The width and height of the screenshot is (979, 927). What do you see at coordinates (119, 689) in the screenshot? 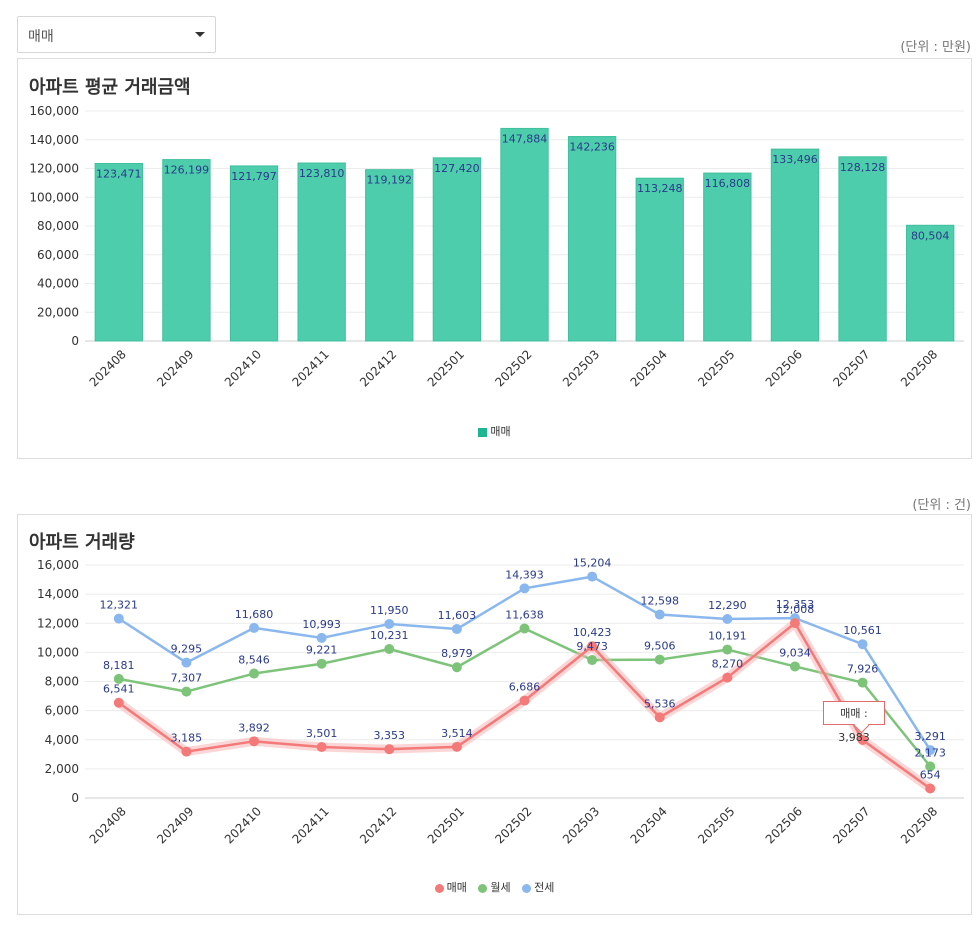
I see `data-value-label: 6,541` at bounding box center [119, 689].